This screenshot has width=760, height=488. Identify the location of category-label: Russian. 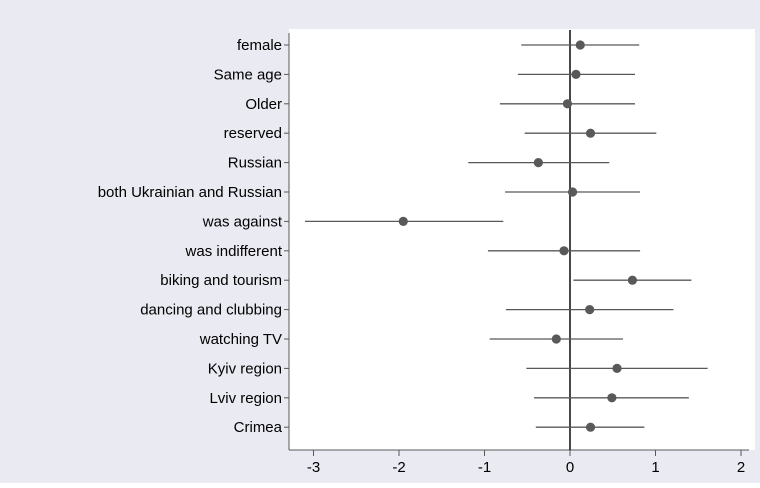
(255, 163).